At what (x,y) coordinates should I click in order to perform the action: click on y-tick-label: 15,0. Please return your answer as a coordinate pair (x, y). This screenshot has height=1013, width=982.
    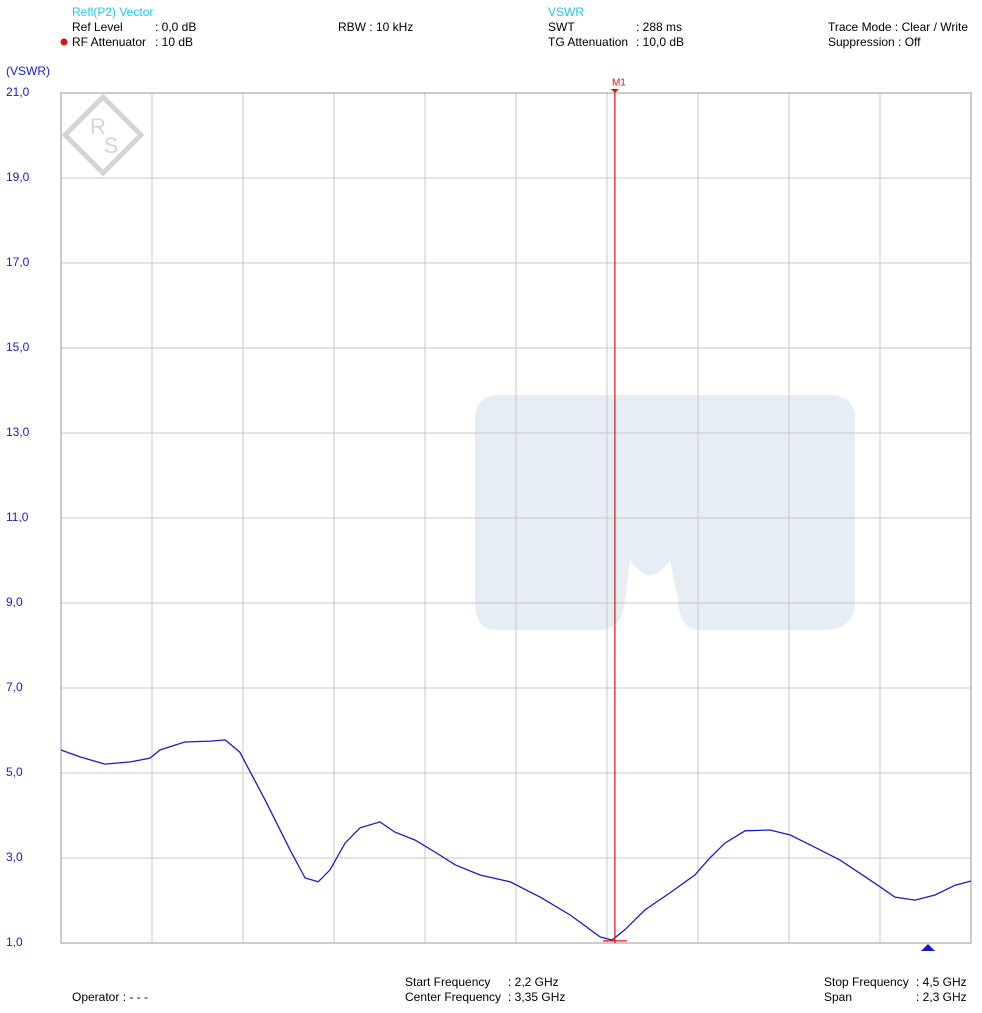
    Looking at the image, I should click on (18, 347).